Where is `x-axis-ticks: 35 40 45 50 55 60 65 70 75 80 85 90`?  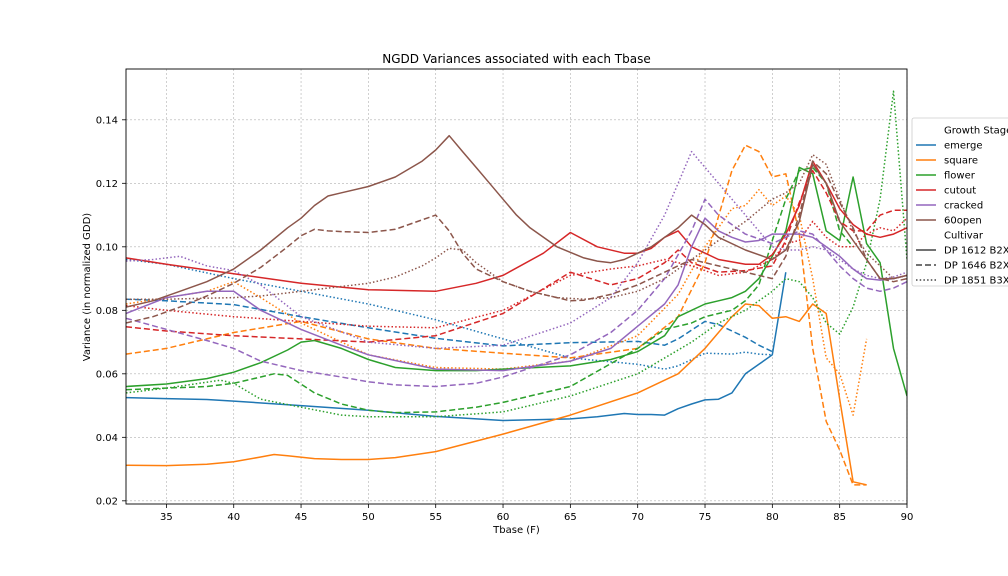
x-axis-ticks: 35 40 45 50 55 60 65 70 75 80 85 90 is located at coordinates (536, 513).